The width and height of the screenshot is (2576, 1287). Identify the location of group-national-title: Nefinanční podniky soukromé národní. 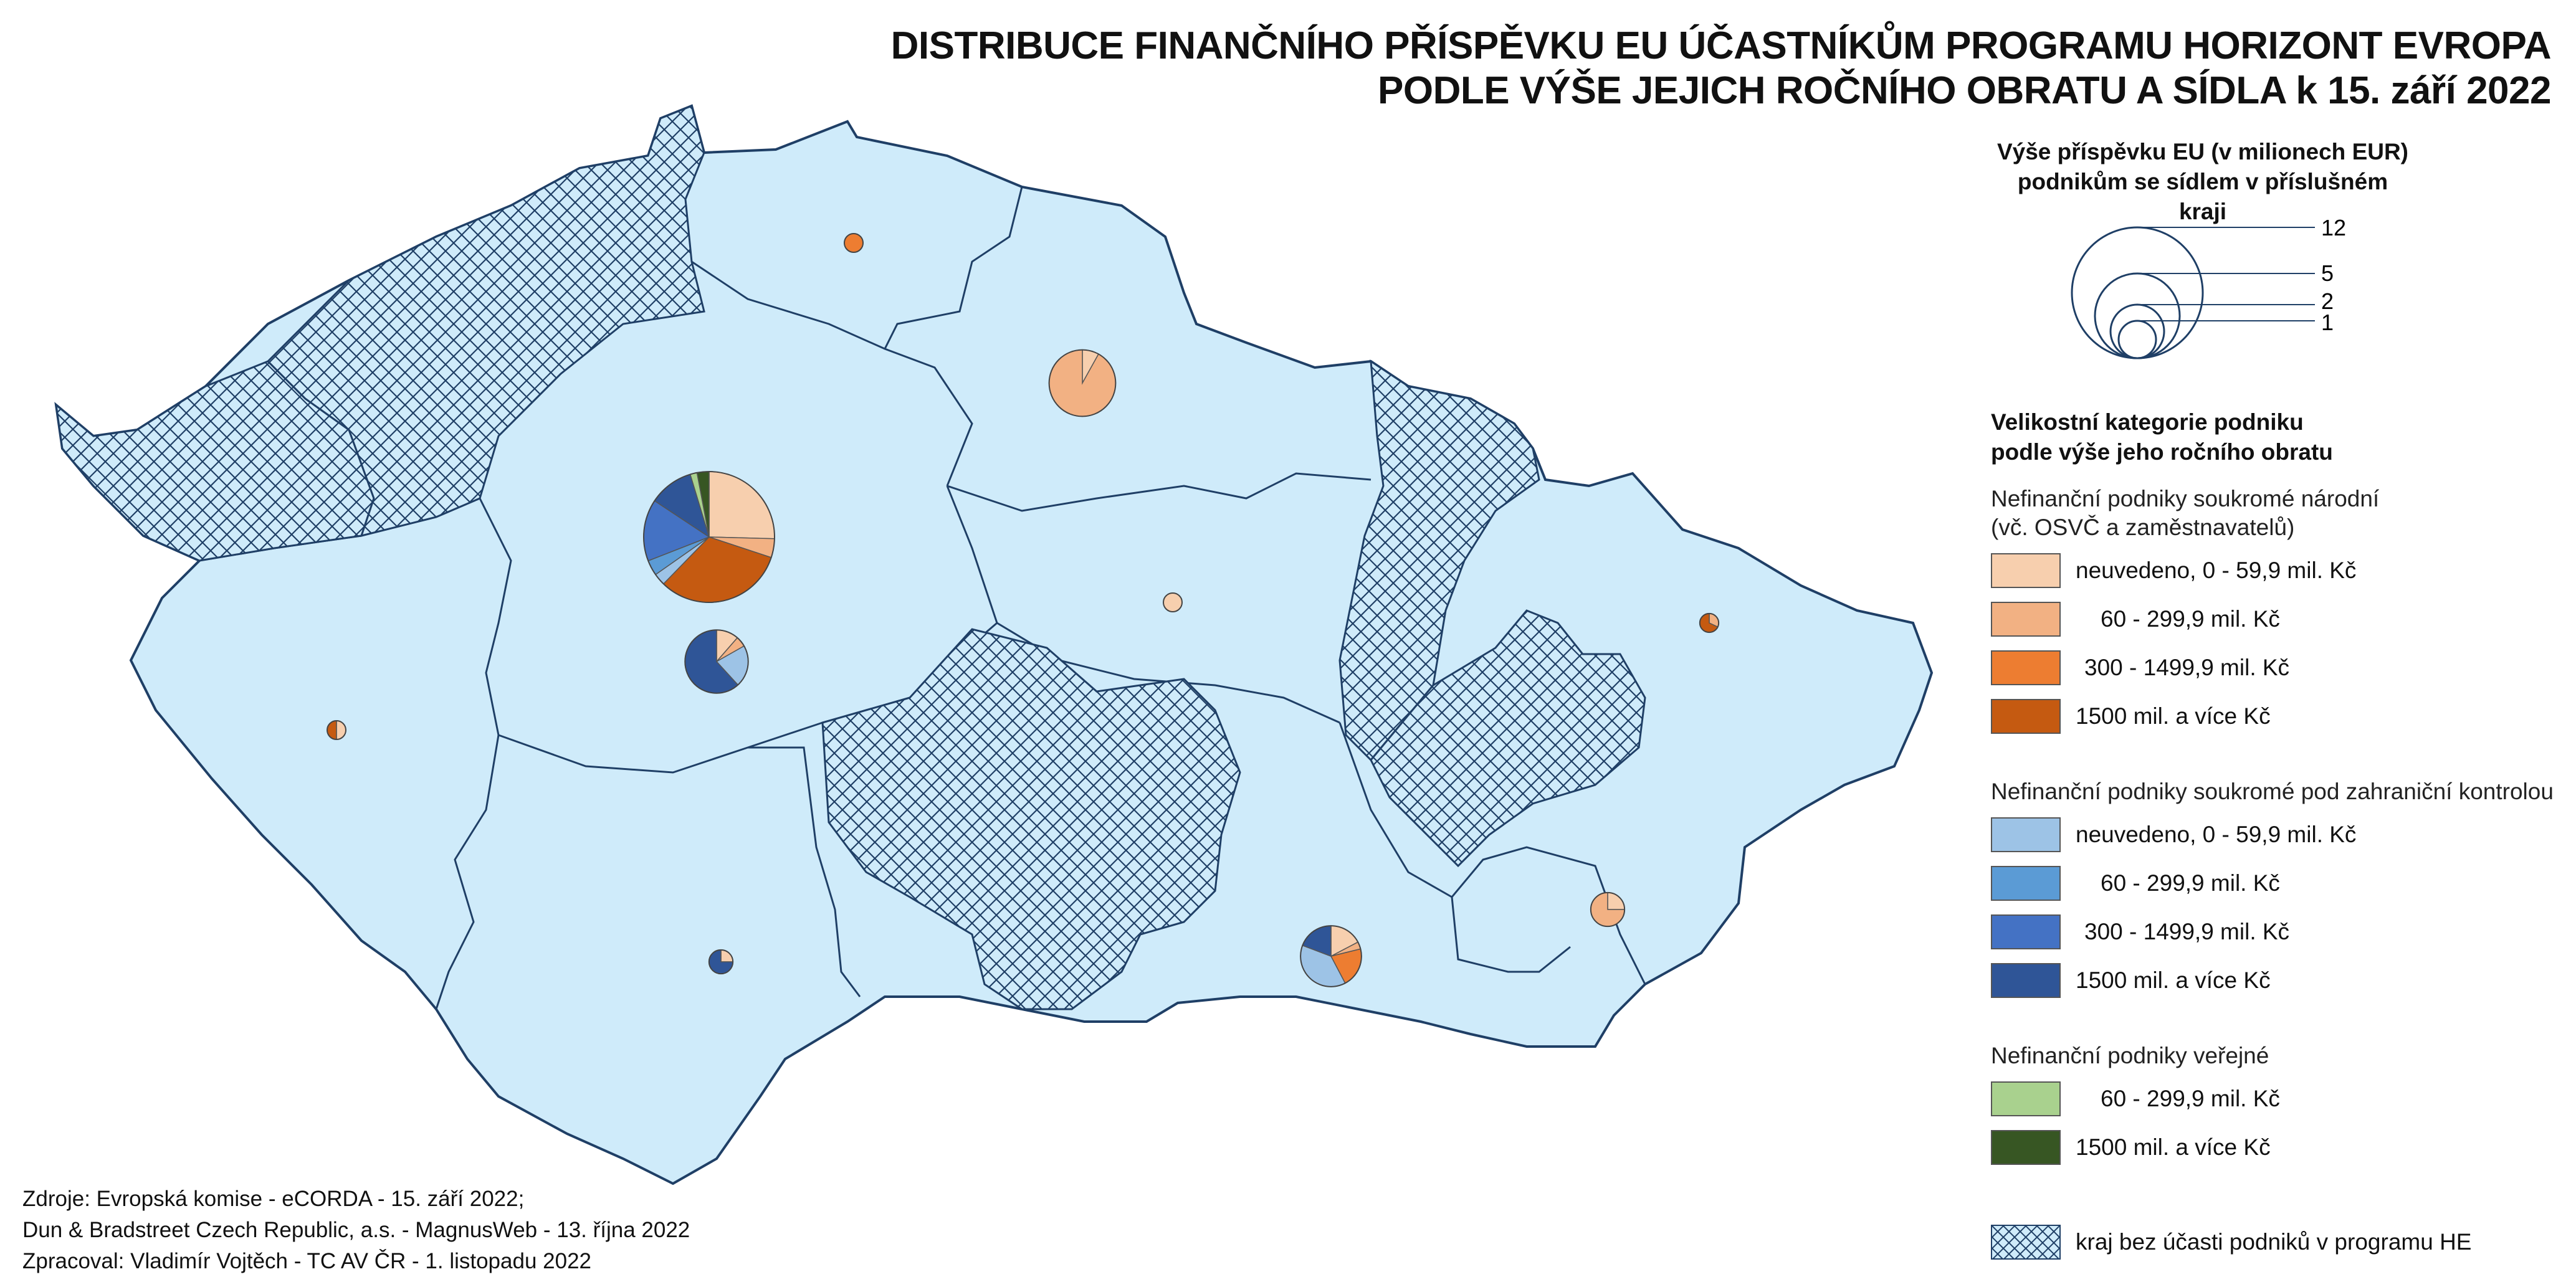
(2185, 499).